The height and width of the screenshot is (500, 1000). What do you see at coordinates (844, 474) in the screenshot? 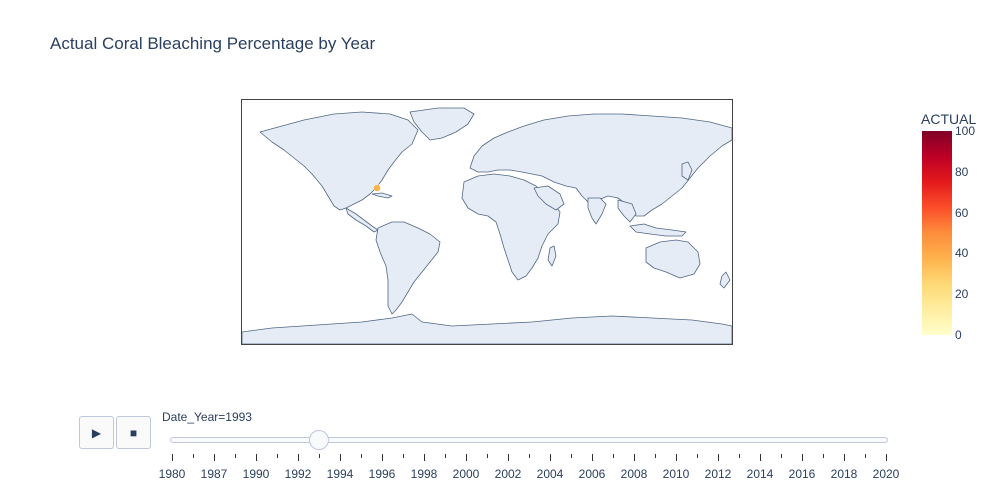
I see `slider-tick-label: 2018` at bounding box center [844, 474].